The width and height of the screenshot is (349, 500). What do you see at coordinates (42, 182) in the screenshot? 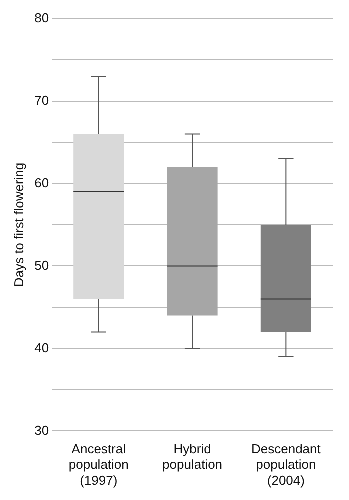
I see `y-tick-label: 60` at bounding box center [42, 182].